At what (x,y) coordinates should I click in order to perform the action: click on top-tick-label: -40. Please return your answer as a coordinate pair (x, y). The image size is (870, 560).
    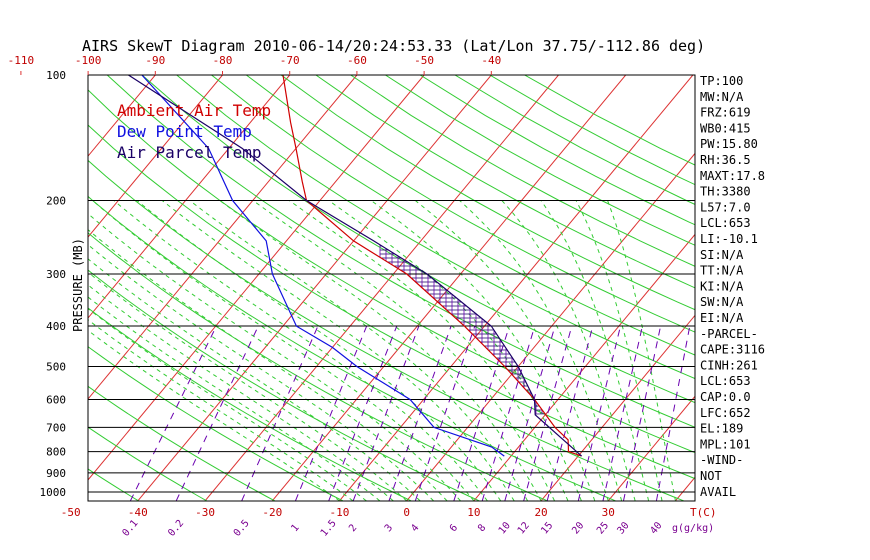
    Looking at the image, I should click on (491, 60).